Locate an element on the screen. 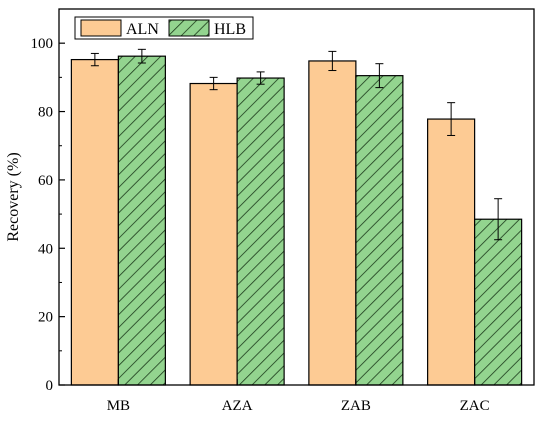 The height and width of the screenshot is (422, 550). bar-aln-mb is located at coordinates (94, 222).